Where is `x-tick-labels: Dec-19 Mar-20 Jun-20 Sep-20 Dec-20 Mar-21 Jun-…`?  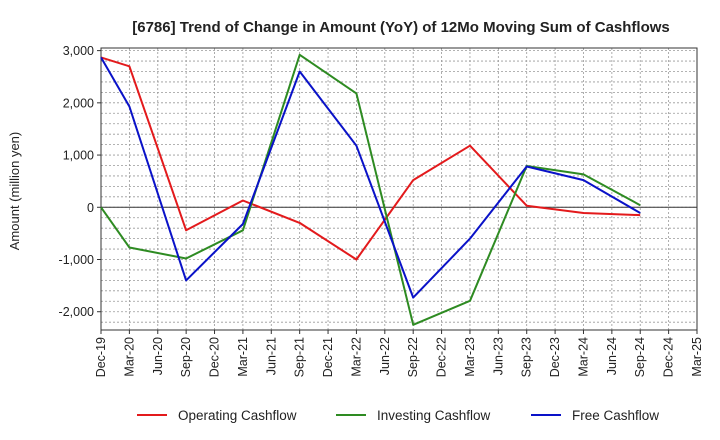
x-tick-labels: Dec-19 Mar-20 Jun-20 Sep-20 Dec-20 Mar-21 Jun-… is located at coordinates (399, 353).